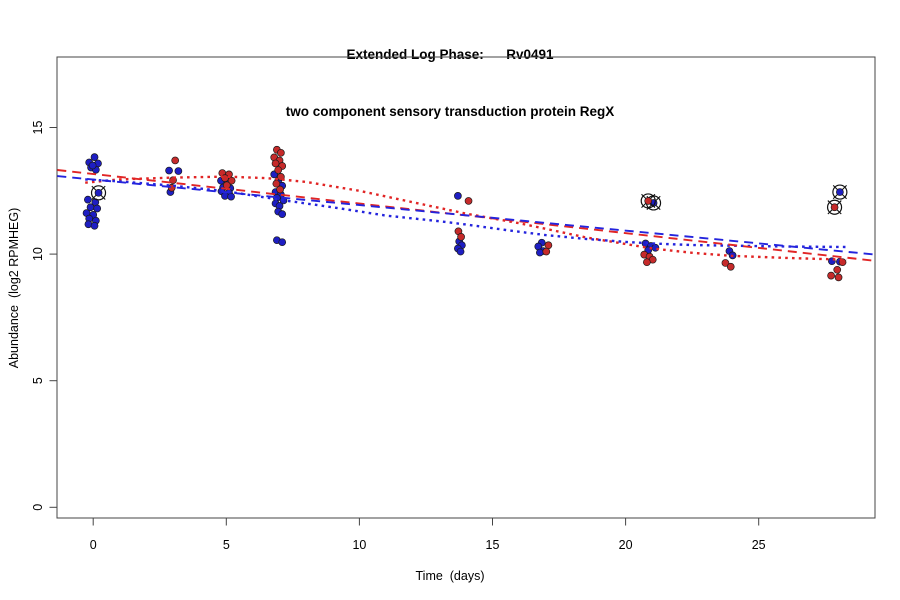 The width and height of the screenshot is (900, 600). I want to click on y-tick-label: 15, so click(38, 128).